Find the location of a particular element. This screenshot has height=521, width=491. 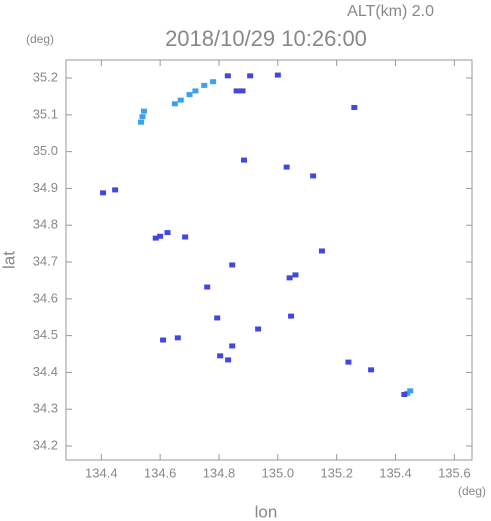

y-unit: (deg) is located at coordinates (40, 39).